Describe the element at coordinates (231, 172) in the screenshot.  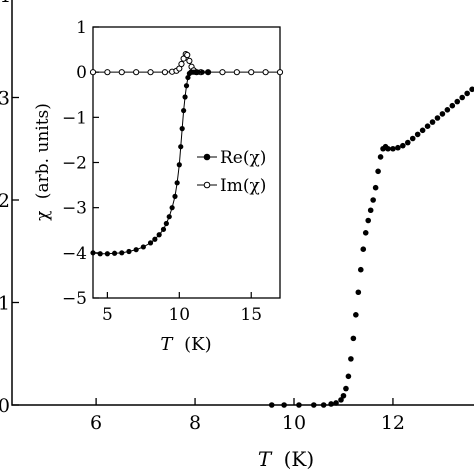
I see `inset-legend: Re(χ) Im(χ)` at that location.